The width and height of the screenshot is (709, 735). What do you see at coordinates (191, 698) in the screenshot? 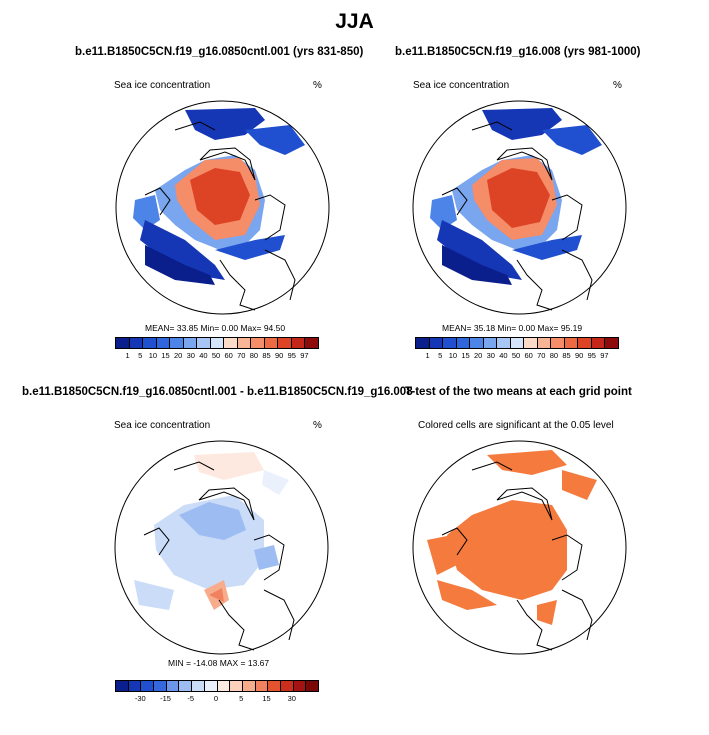
I see `colorbar-tick-label: -5` at bounding box center [191, 698].